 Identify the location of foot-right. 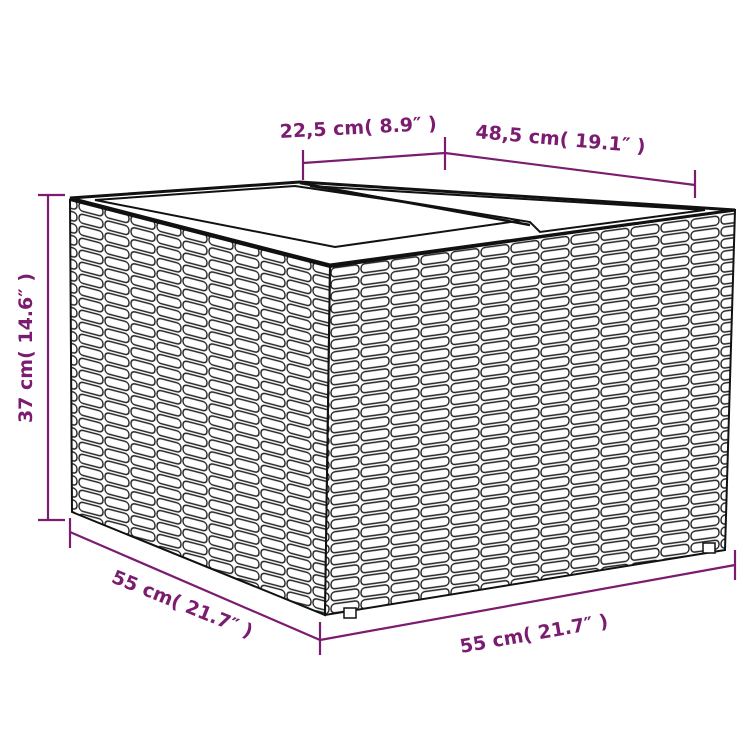
(709, 548).